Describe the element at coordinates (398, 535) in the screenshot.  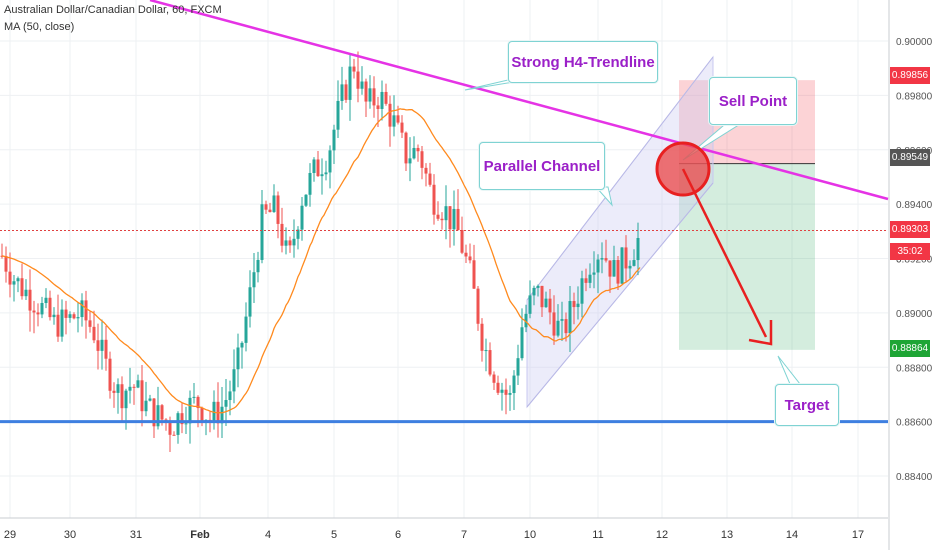
I see `x-tick-label: 6` at that location.